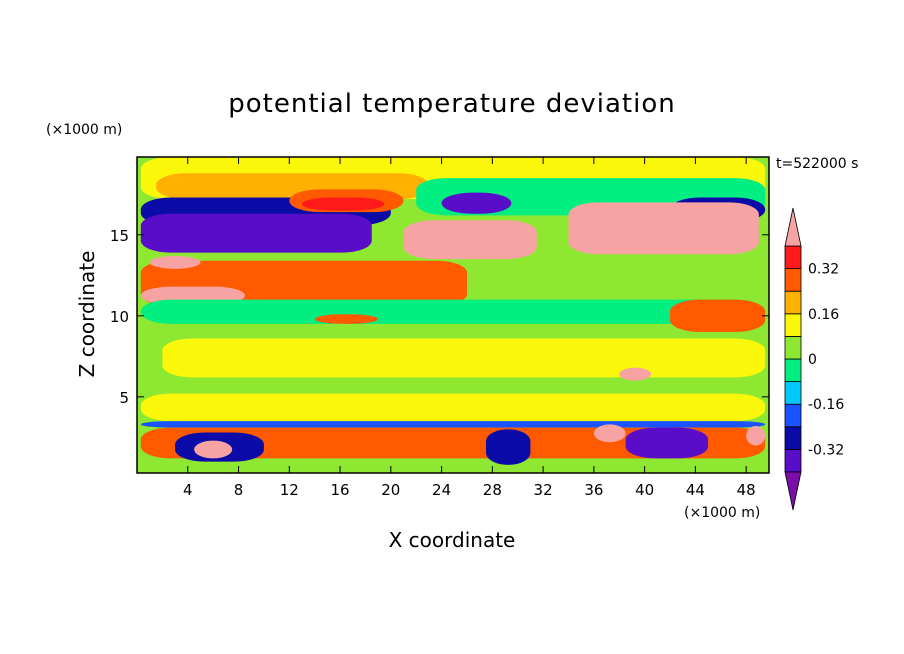  What do you see at coordinates (826, 405) in the screenshot?
I see `colorbar-tick-label: -0.16` at bounding box center [826, 405].